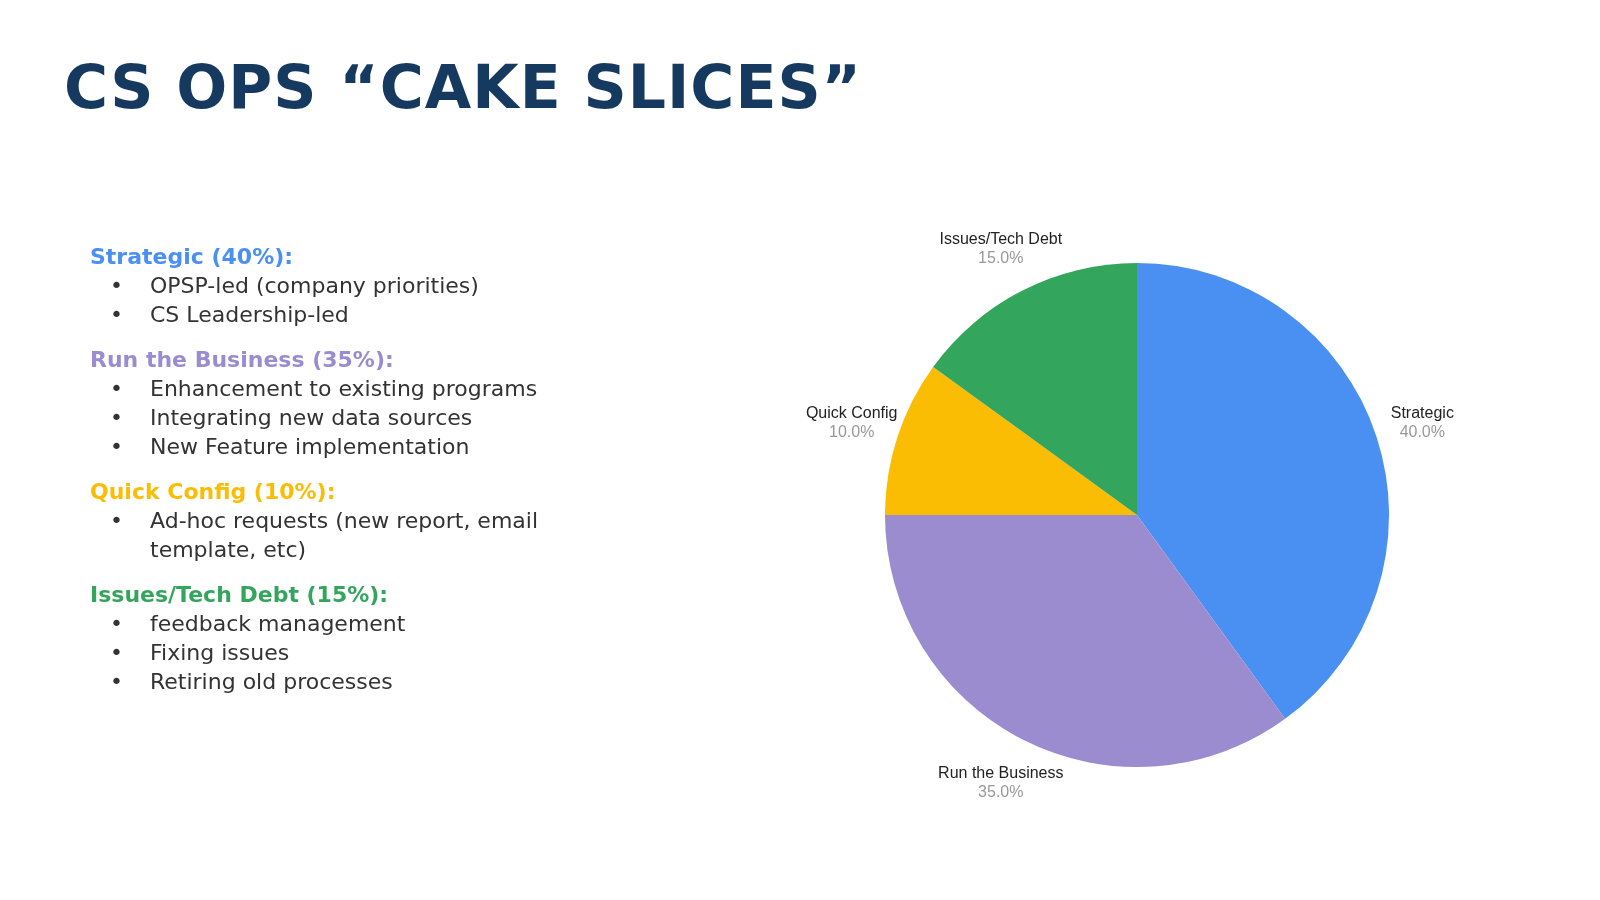  I want to click on text: Run the Business (35%):, so click(242, 359).